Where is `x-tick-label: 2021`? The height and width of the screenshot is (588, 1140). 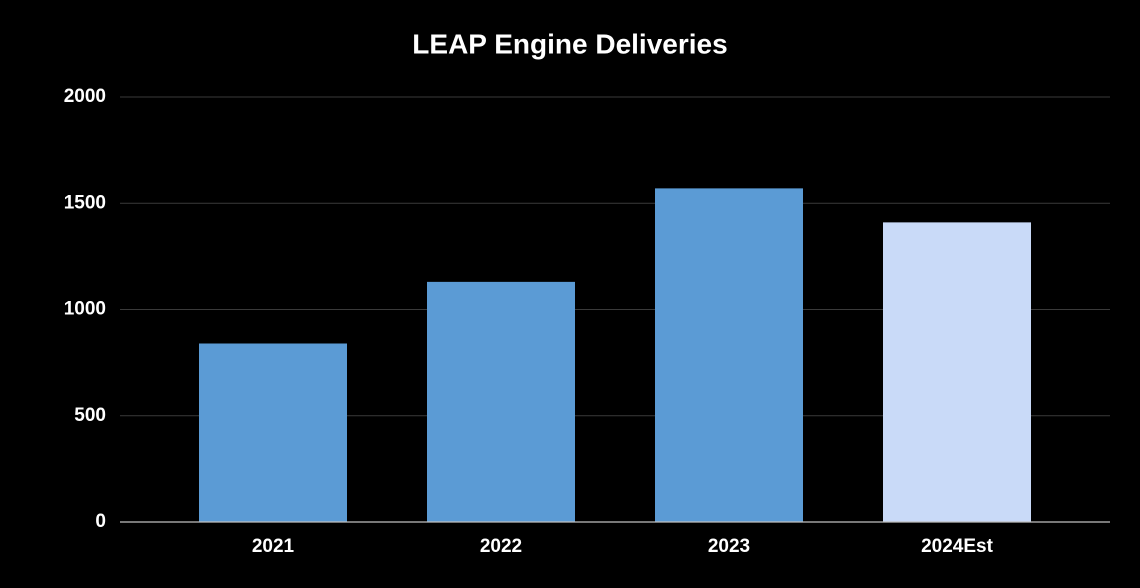 x-tick-label: 2021 is located at coordinates (273, 546).